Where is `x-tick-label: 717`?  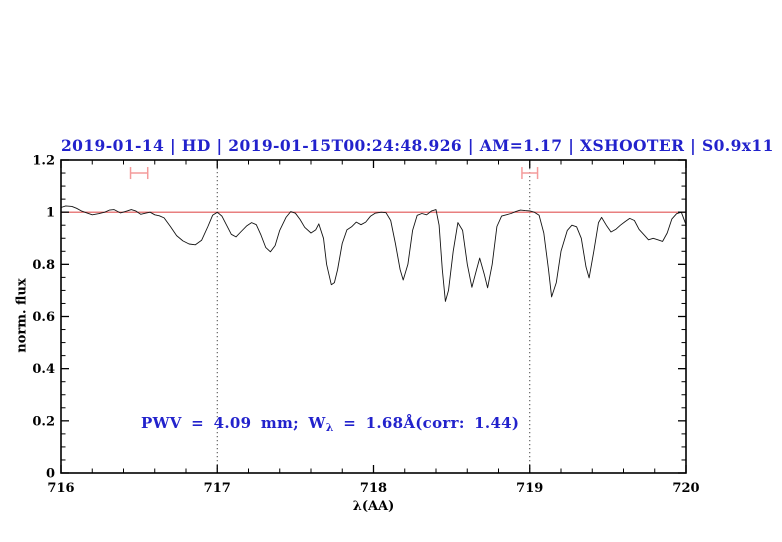 x-tick-label: 717 is located at coordinates (217, 488).